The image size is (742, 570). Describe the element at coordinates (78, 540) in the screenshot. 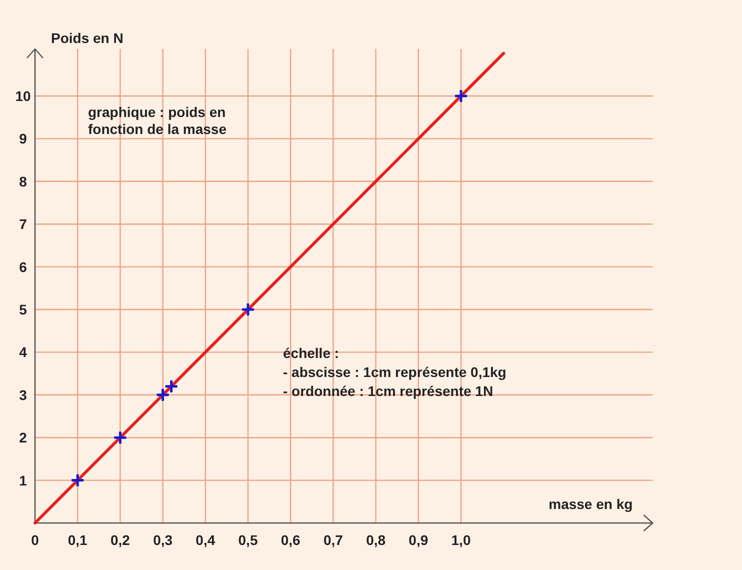

I see `x-tick-label: 0,1` at that location.